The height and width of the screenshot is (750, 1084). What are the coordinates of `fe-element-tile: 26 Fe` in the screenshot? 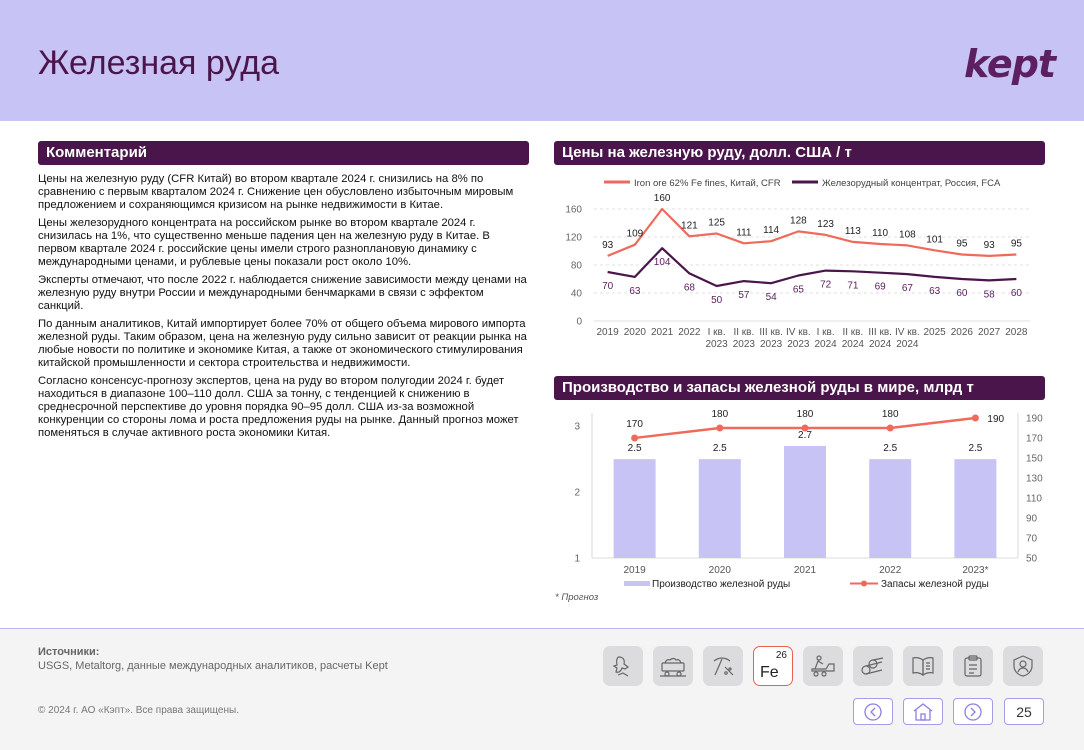 It's located at (773, 666).